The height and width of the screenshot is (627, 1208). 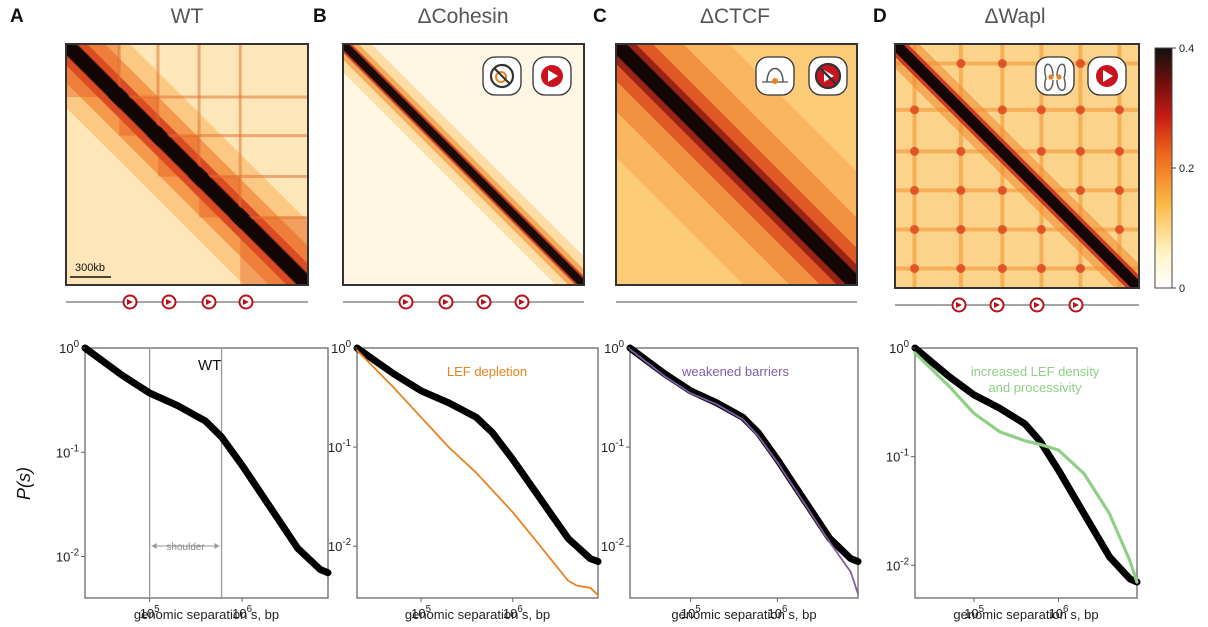 I want to click on heatmap-panel-a, so click(x=187, y=176).